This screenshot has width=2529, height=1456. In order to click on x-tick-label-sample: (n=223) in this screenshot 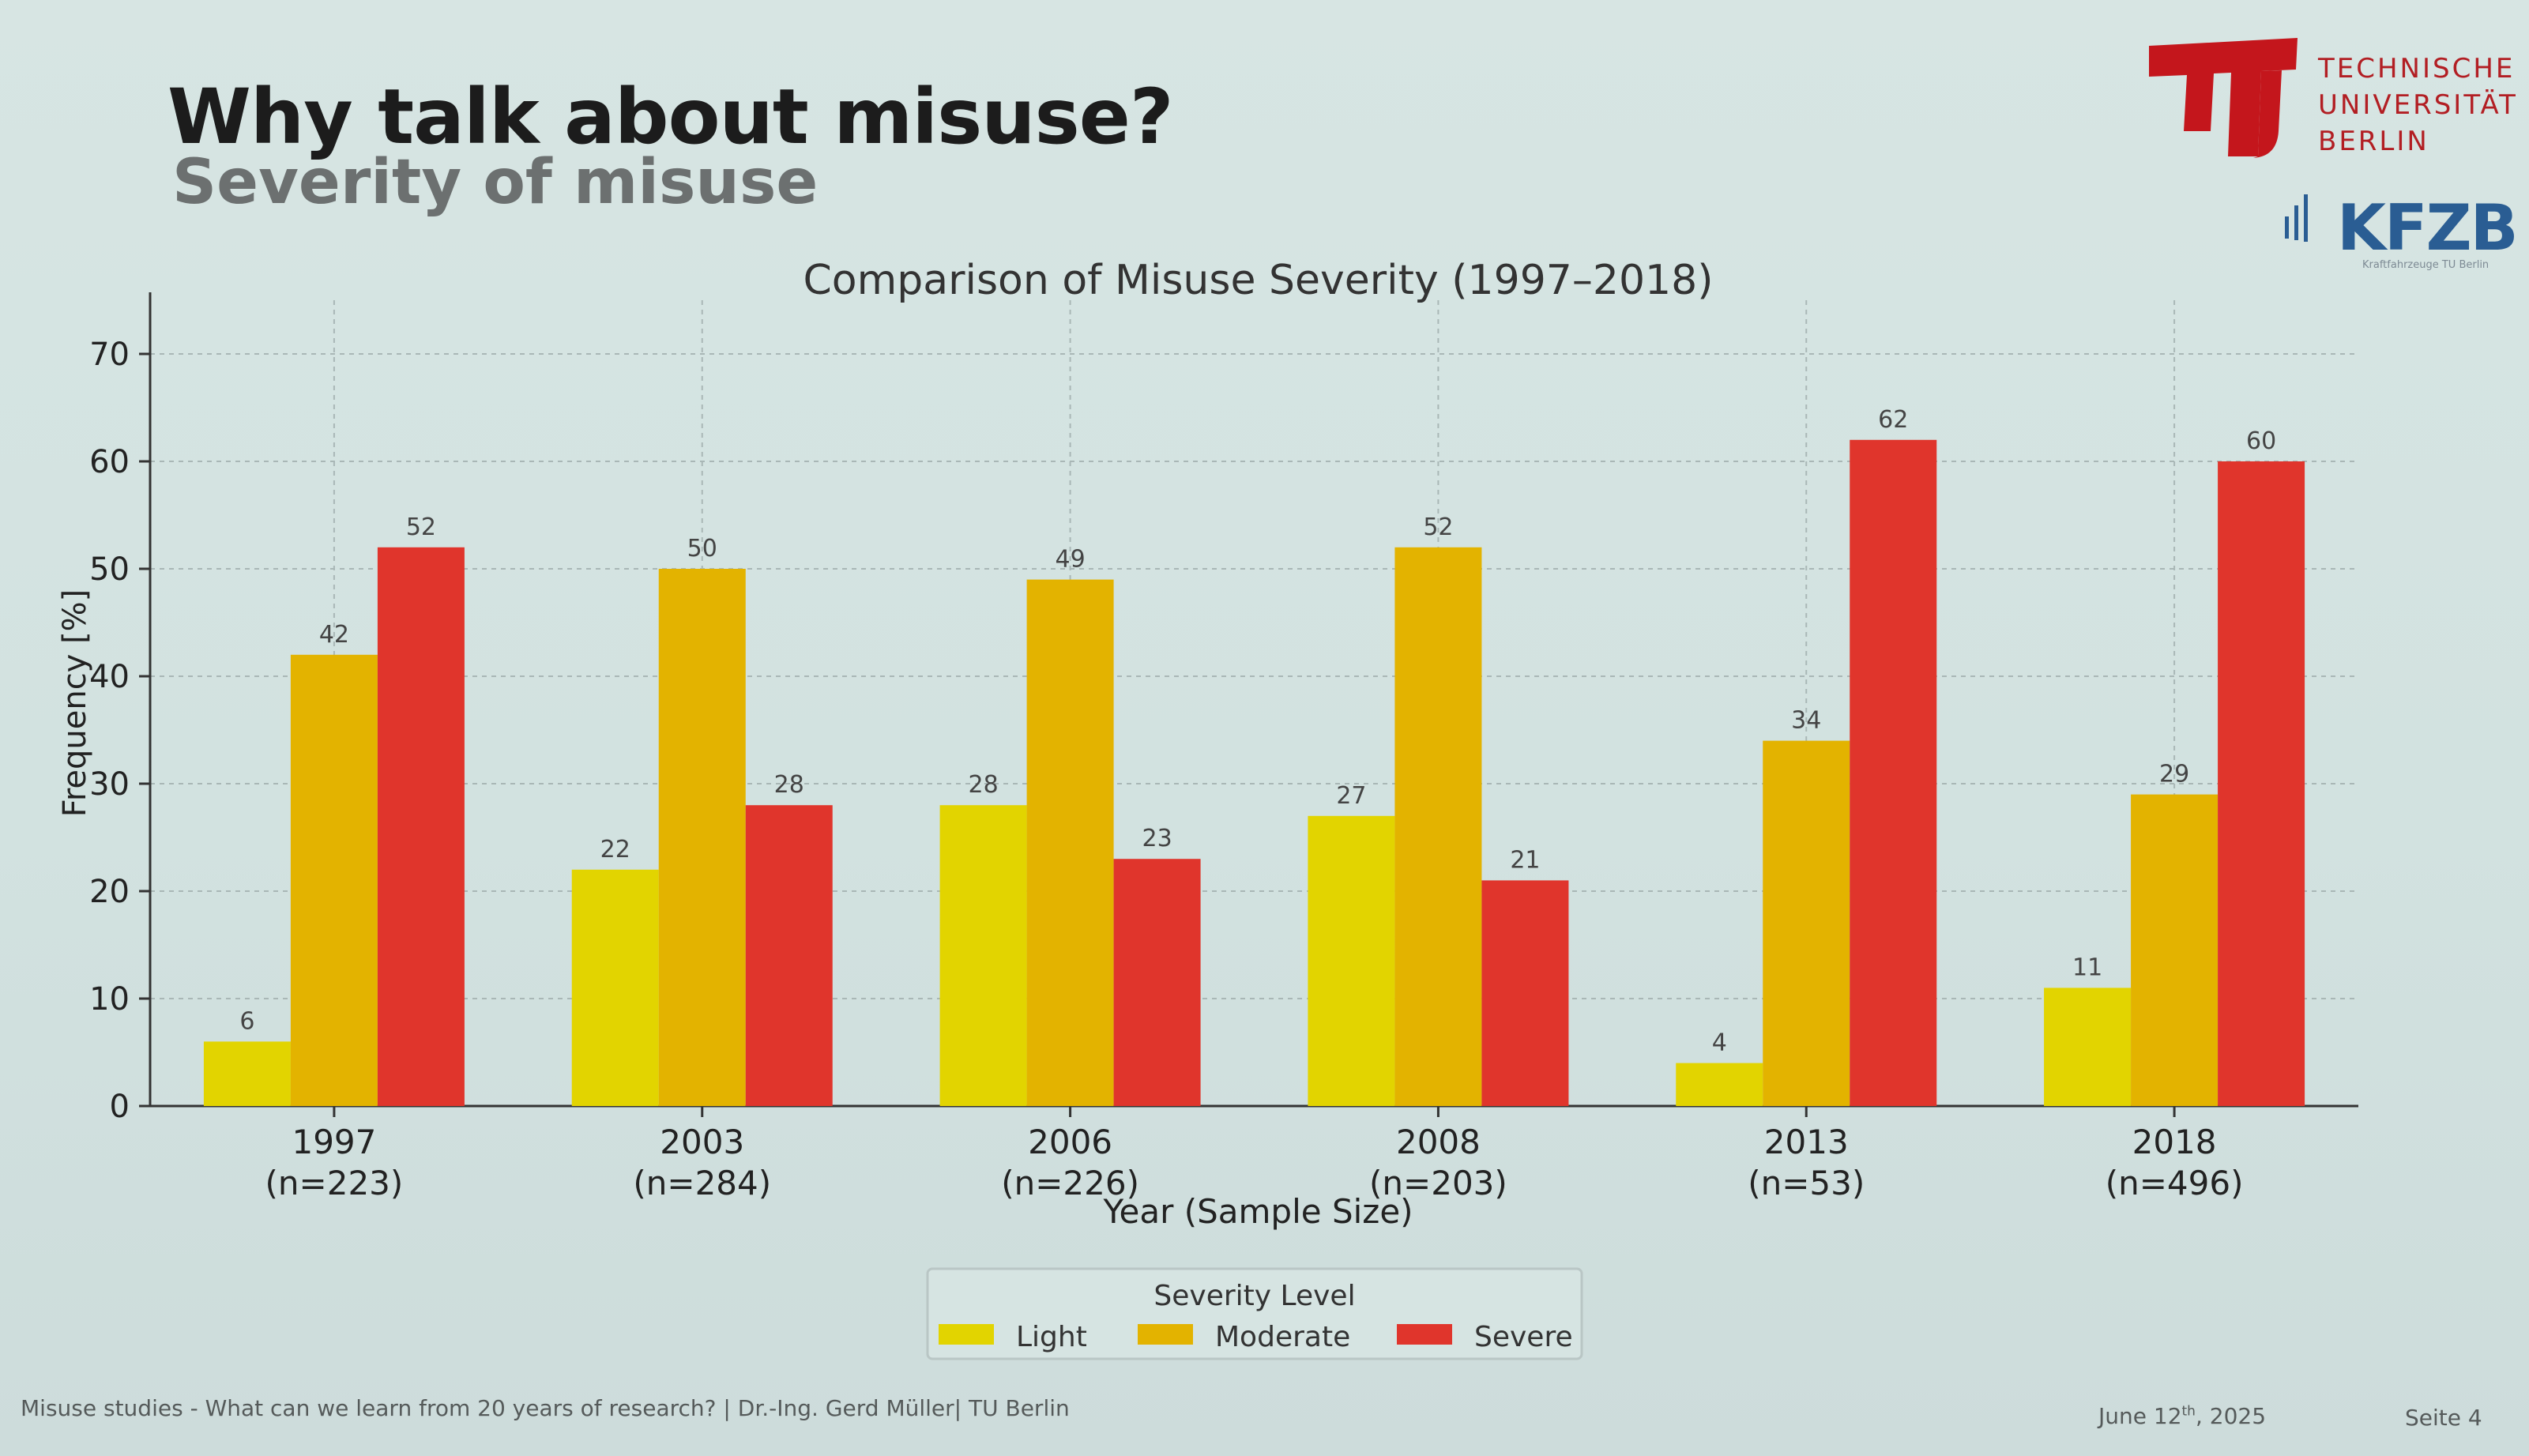, I will do `click(334, 1183)`.